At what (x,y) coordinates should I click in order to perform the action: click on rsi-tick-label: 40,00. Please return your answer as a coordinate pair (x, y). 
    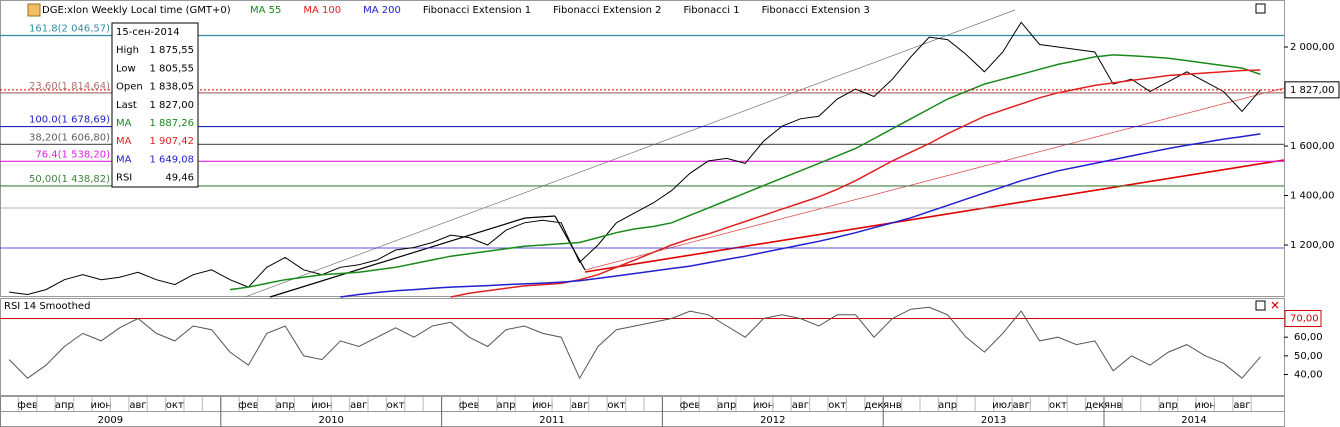
    Looking at the image, I should click on (1308, 374).